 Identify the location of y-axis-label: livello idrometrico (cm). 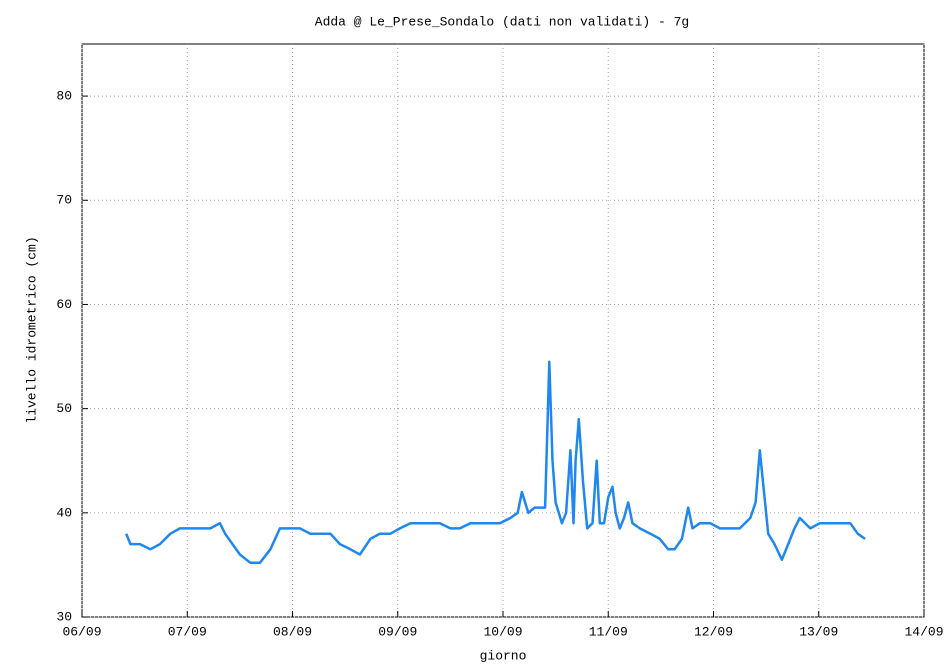
(31, 329).